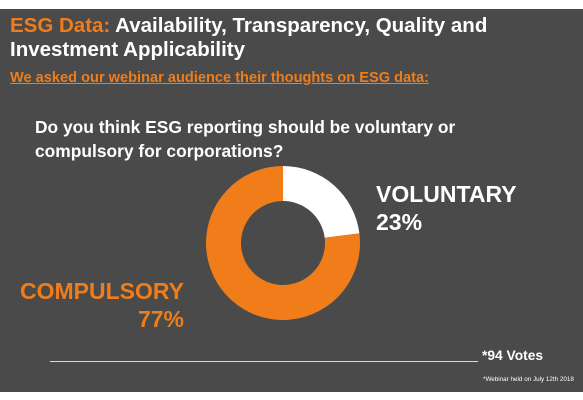 The height and width of the screenshot is (400, 583). Describe the element at coordinates (160, 319) in the screenshot. I see `compulsory-label-value: 77%` at that location.